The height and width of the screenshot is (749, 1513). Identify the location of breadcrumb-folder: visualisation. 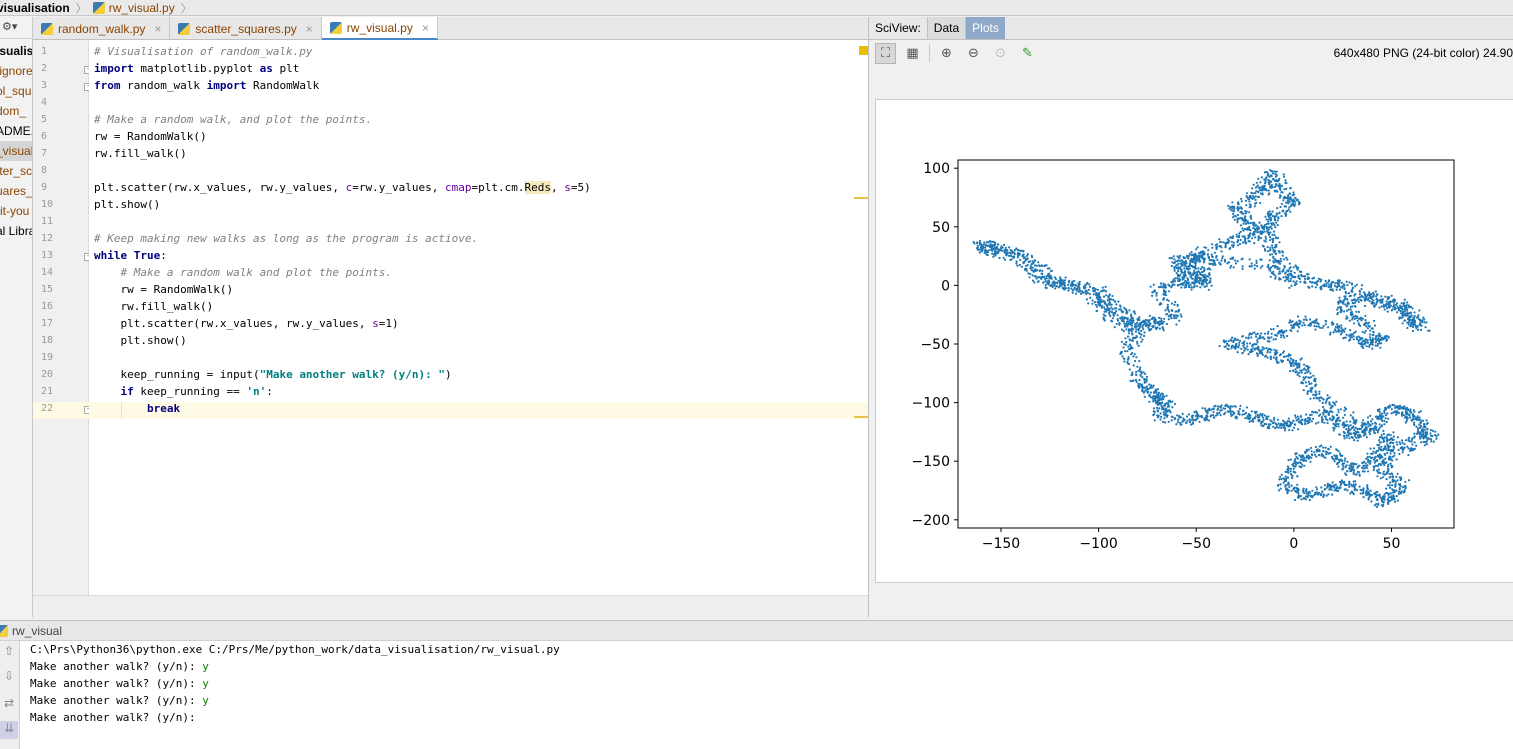
(35, 7).